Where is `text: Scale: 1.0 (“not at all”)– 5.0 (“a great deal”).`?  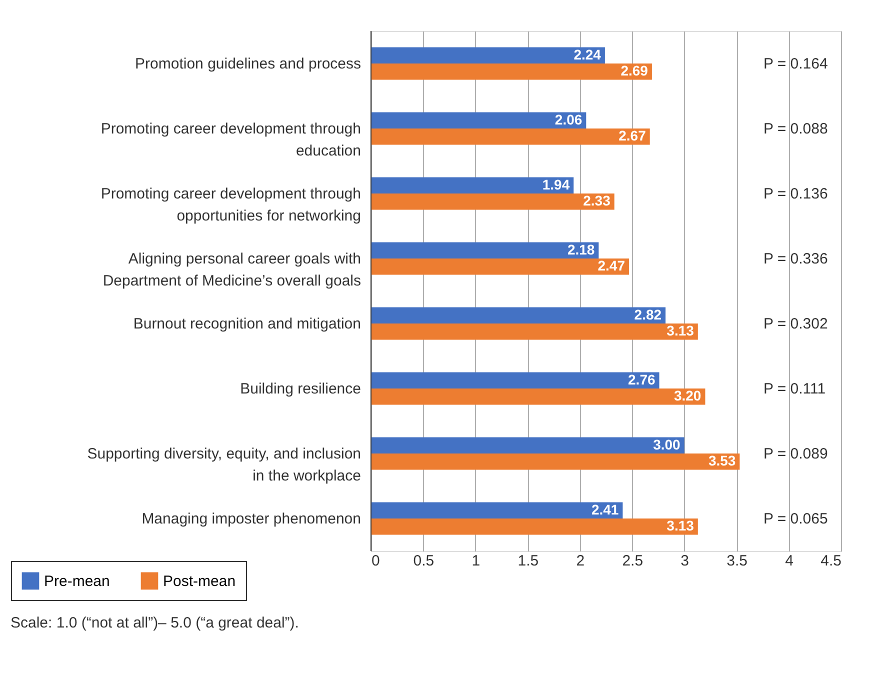
text: Scale: 1.0 (“not at all”)– 5.0 (“a great deal”). is located at coordinates (154, 623).